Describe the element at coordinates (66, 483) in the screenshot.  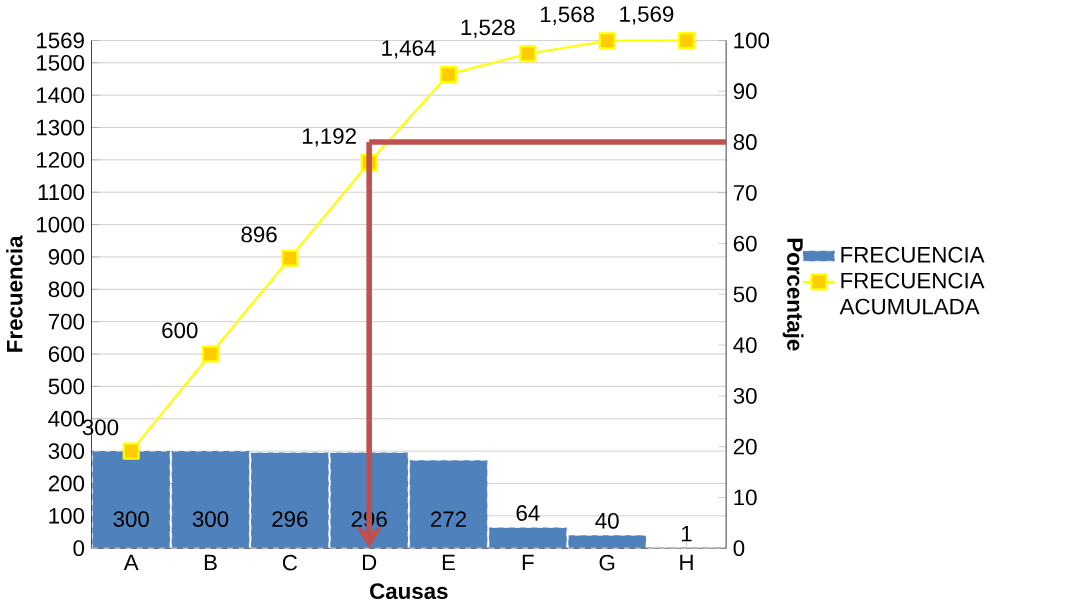
I see `y-tick-label: 200` at that location.